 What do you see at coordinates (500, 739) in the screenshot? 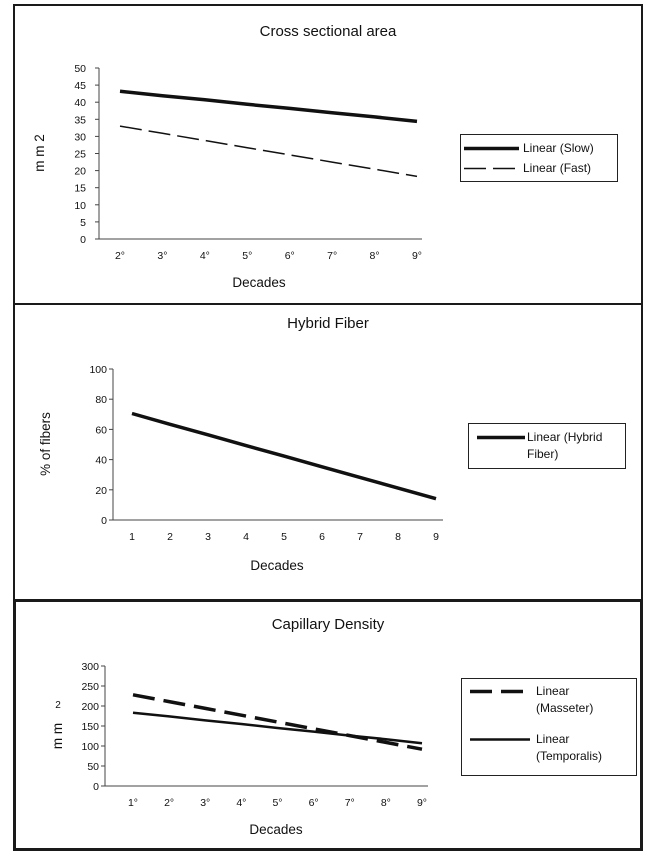
I see `legend-swatch-temporalis` at bounding box center [500, 739].